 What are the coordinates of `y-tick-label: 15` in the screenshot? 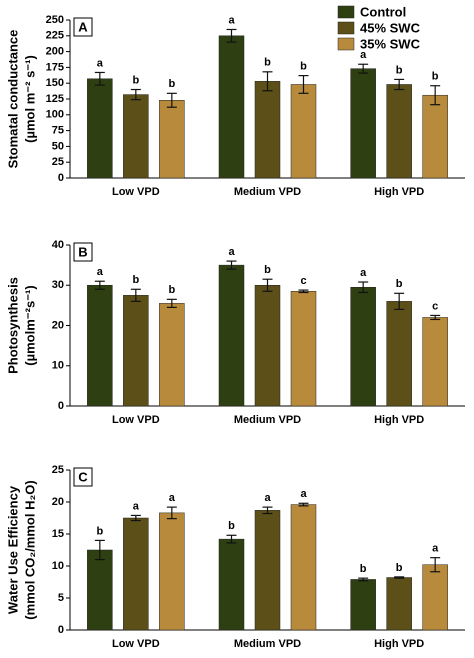 It's located at (58, 534).